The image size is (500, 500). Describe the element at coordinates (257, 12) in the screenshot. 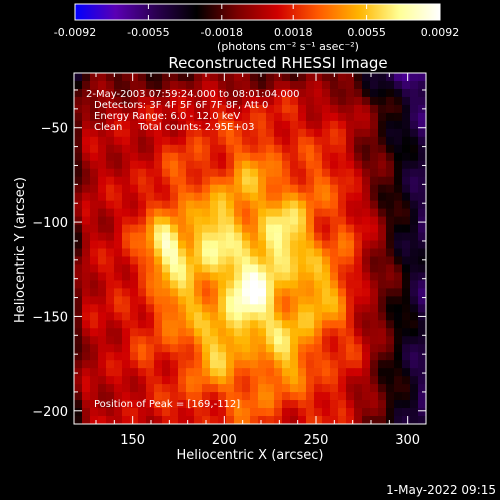

I see `colorbar-frame` at that location.